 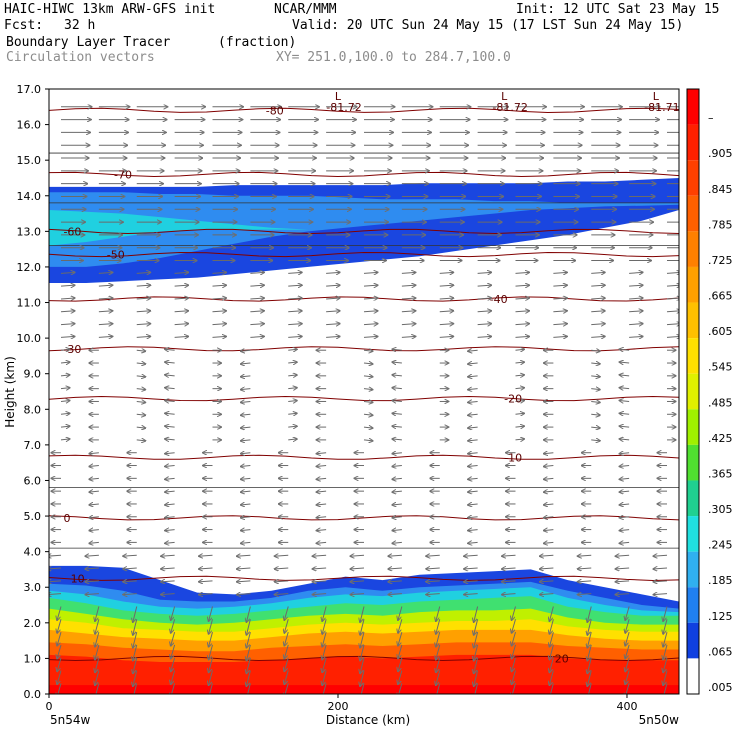 I want to click on colorbar-label: –, so click(x=711, y=118).